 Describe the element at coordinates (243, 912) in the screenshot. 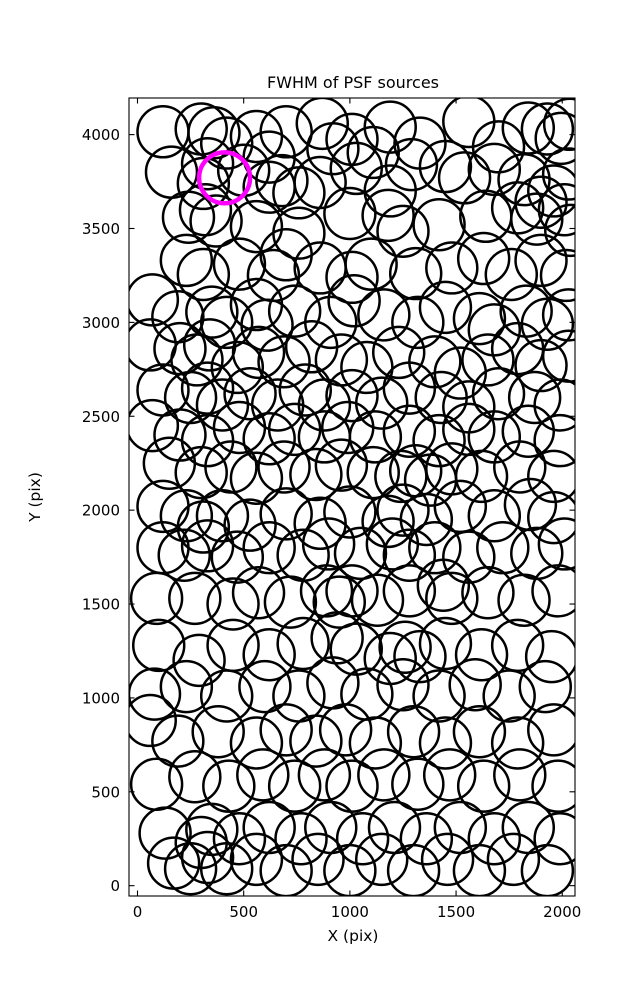

I see `x-tick-label: 500` at that location.